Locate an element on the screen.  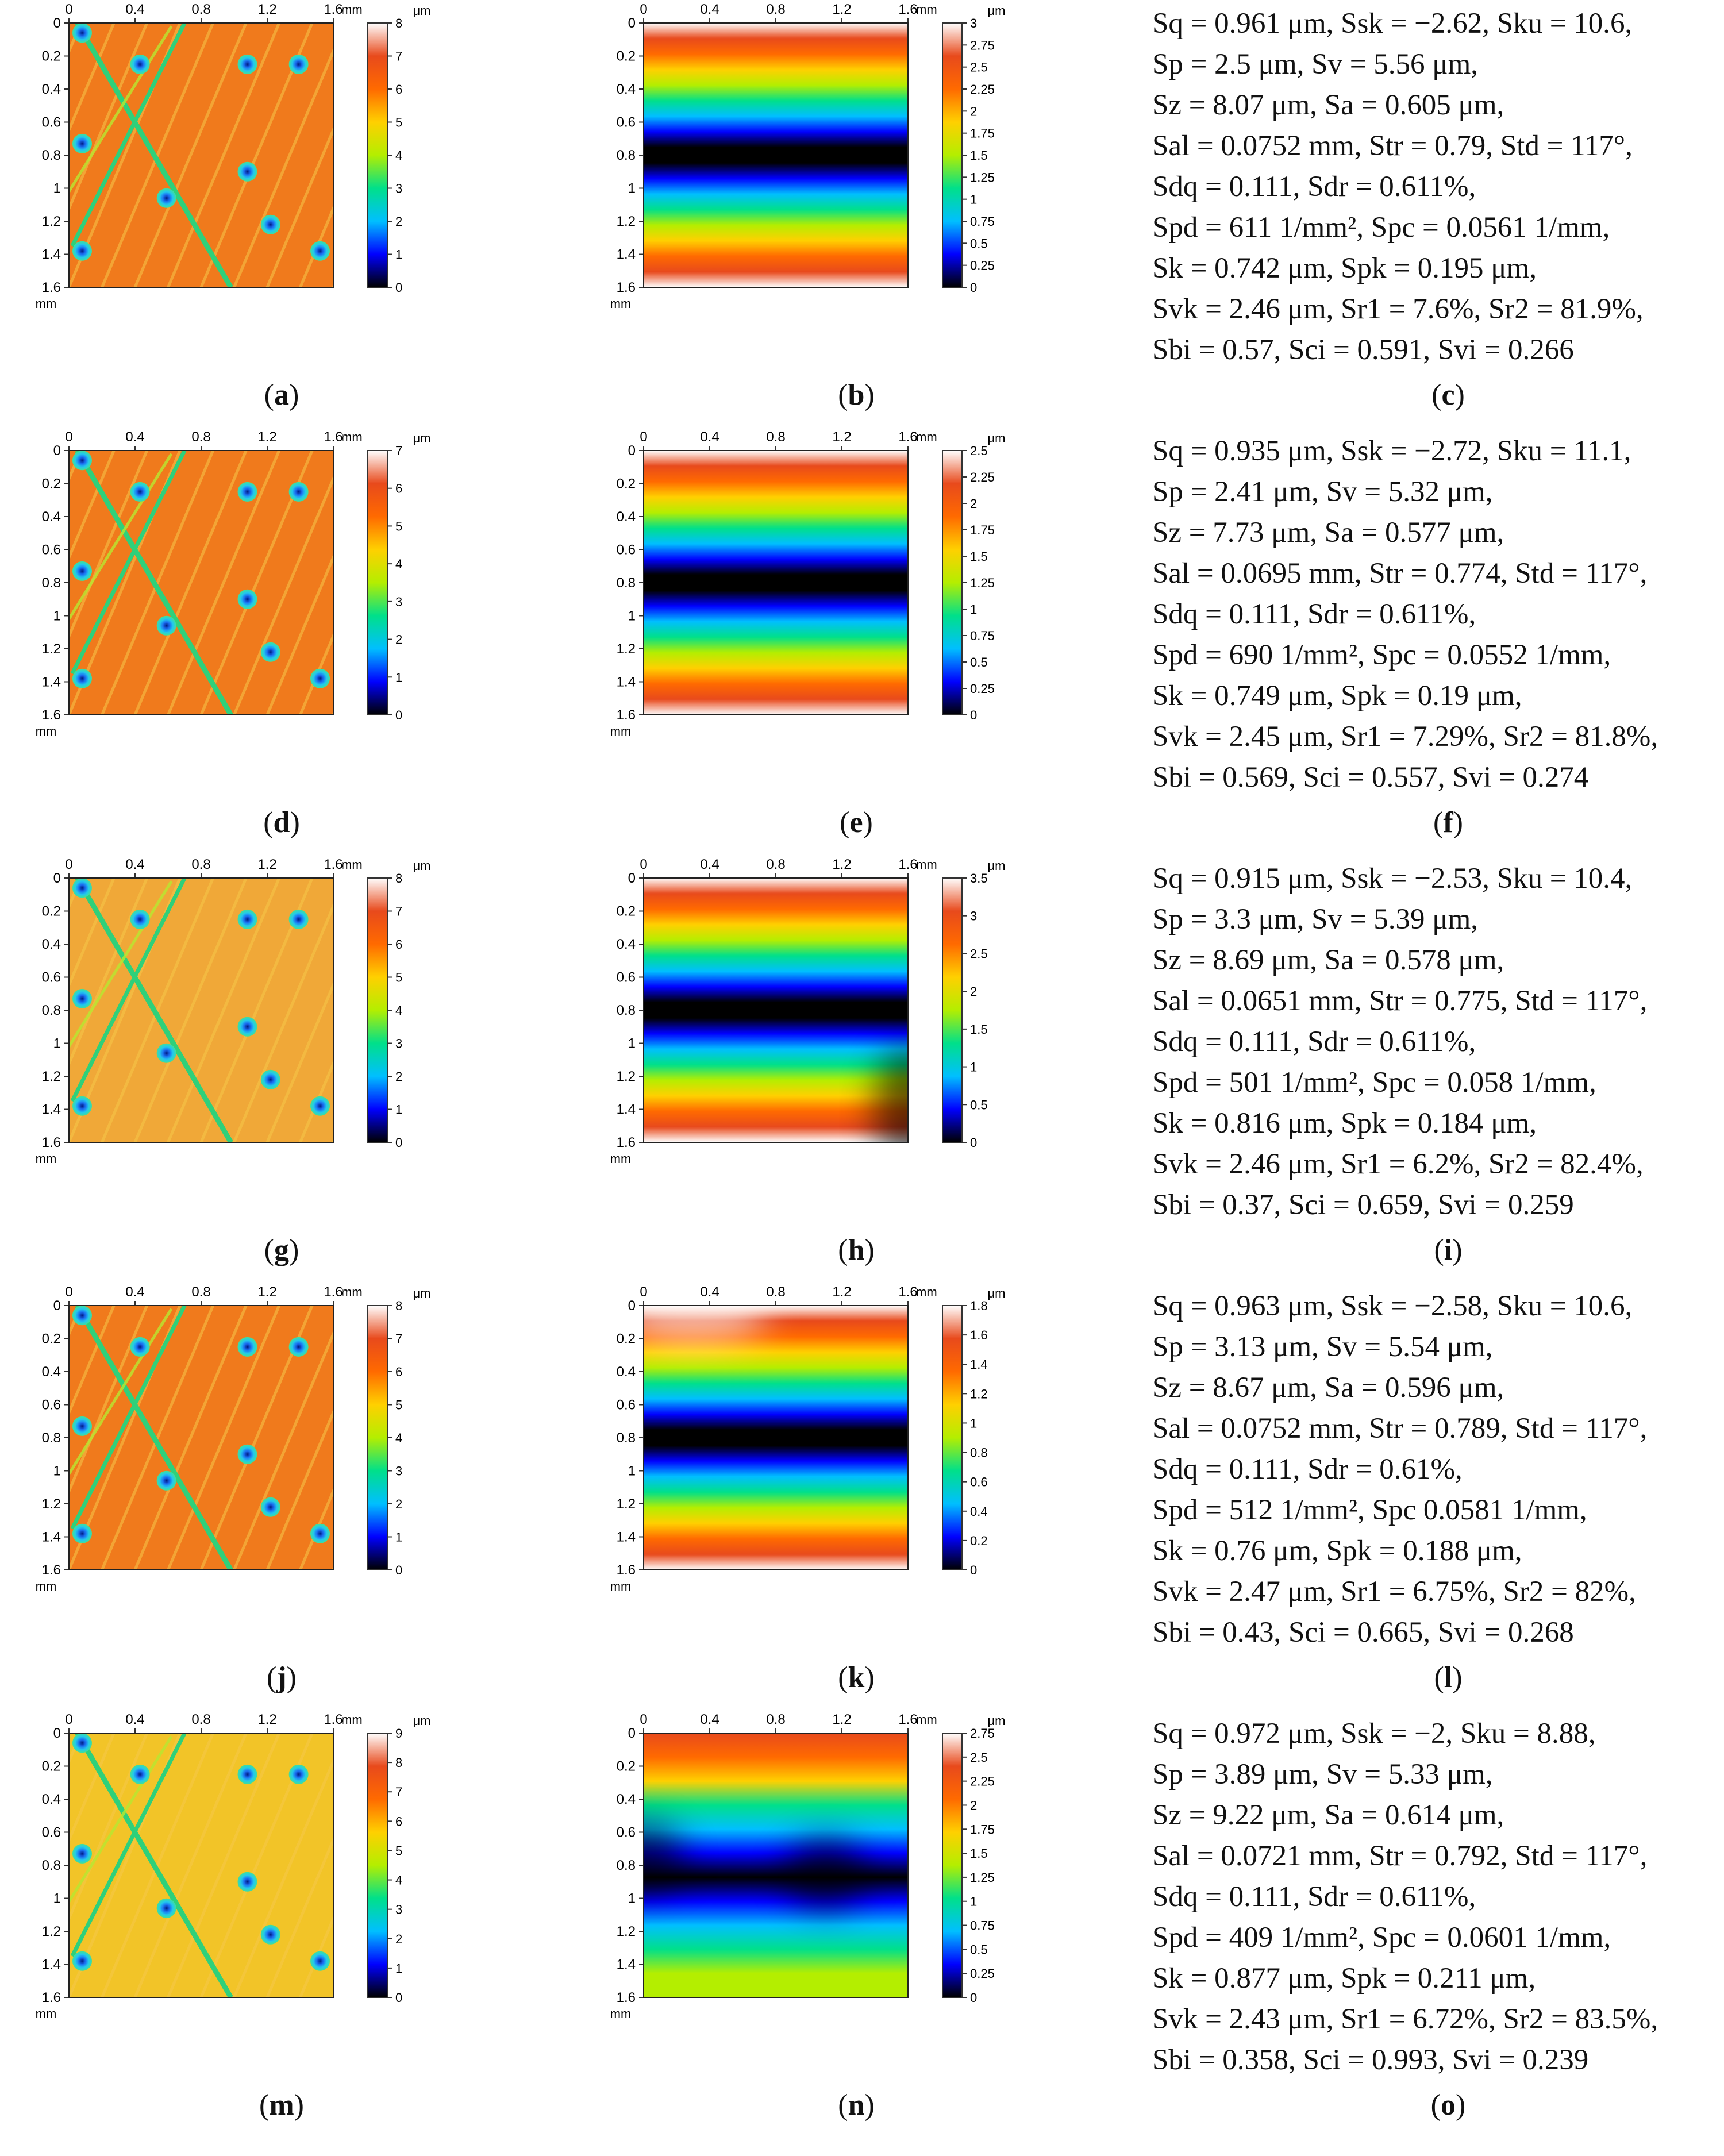
x-tick-label: 0 is located at coordinates (68, 437).